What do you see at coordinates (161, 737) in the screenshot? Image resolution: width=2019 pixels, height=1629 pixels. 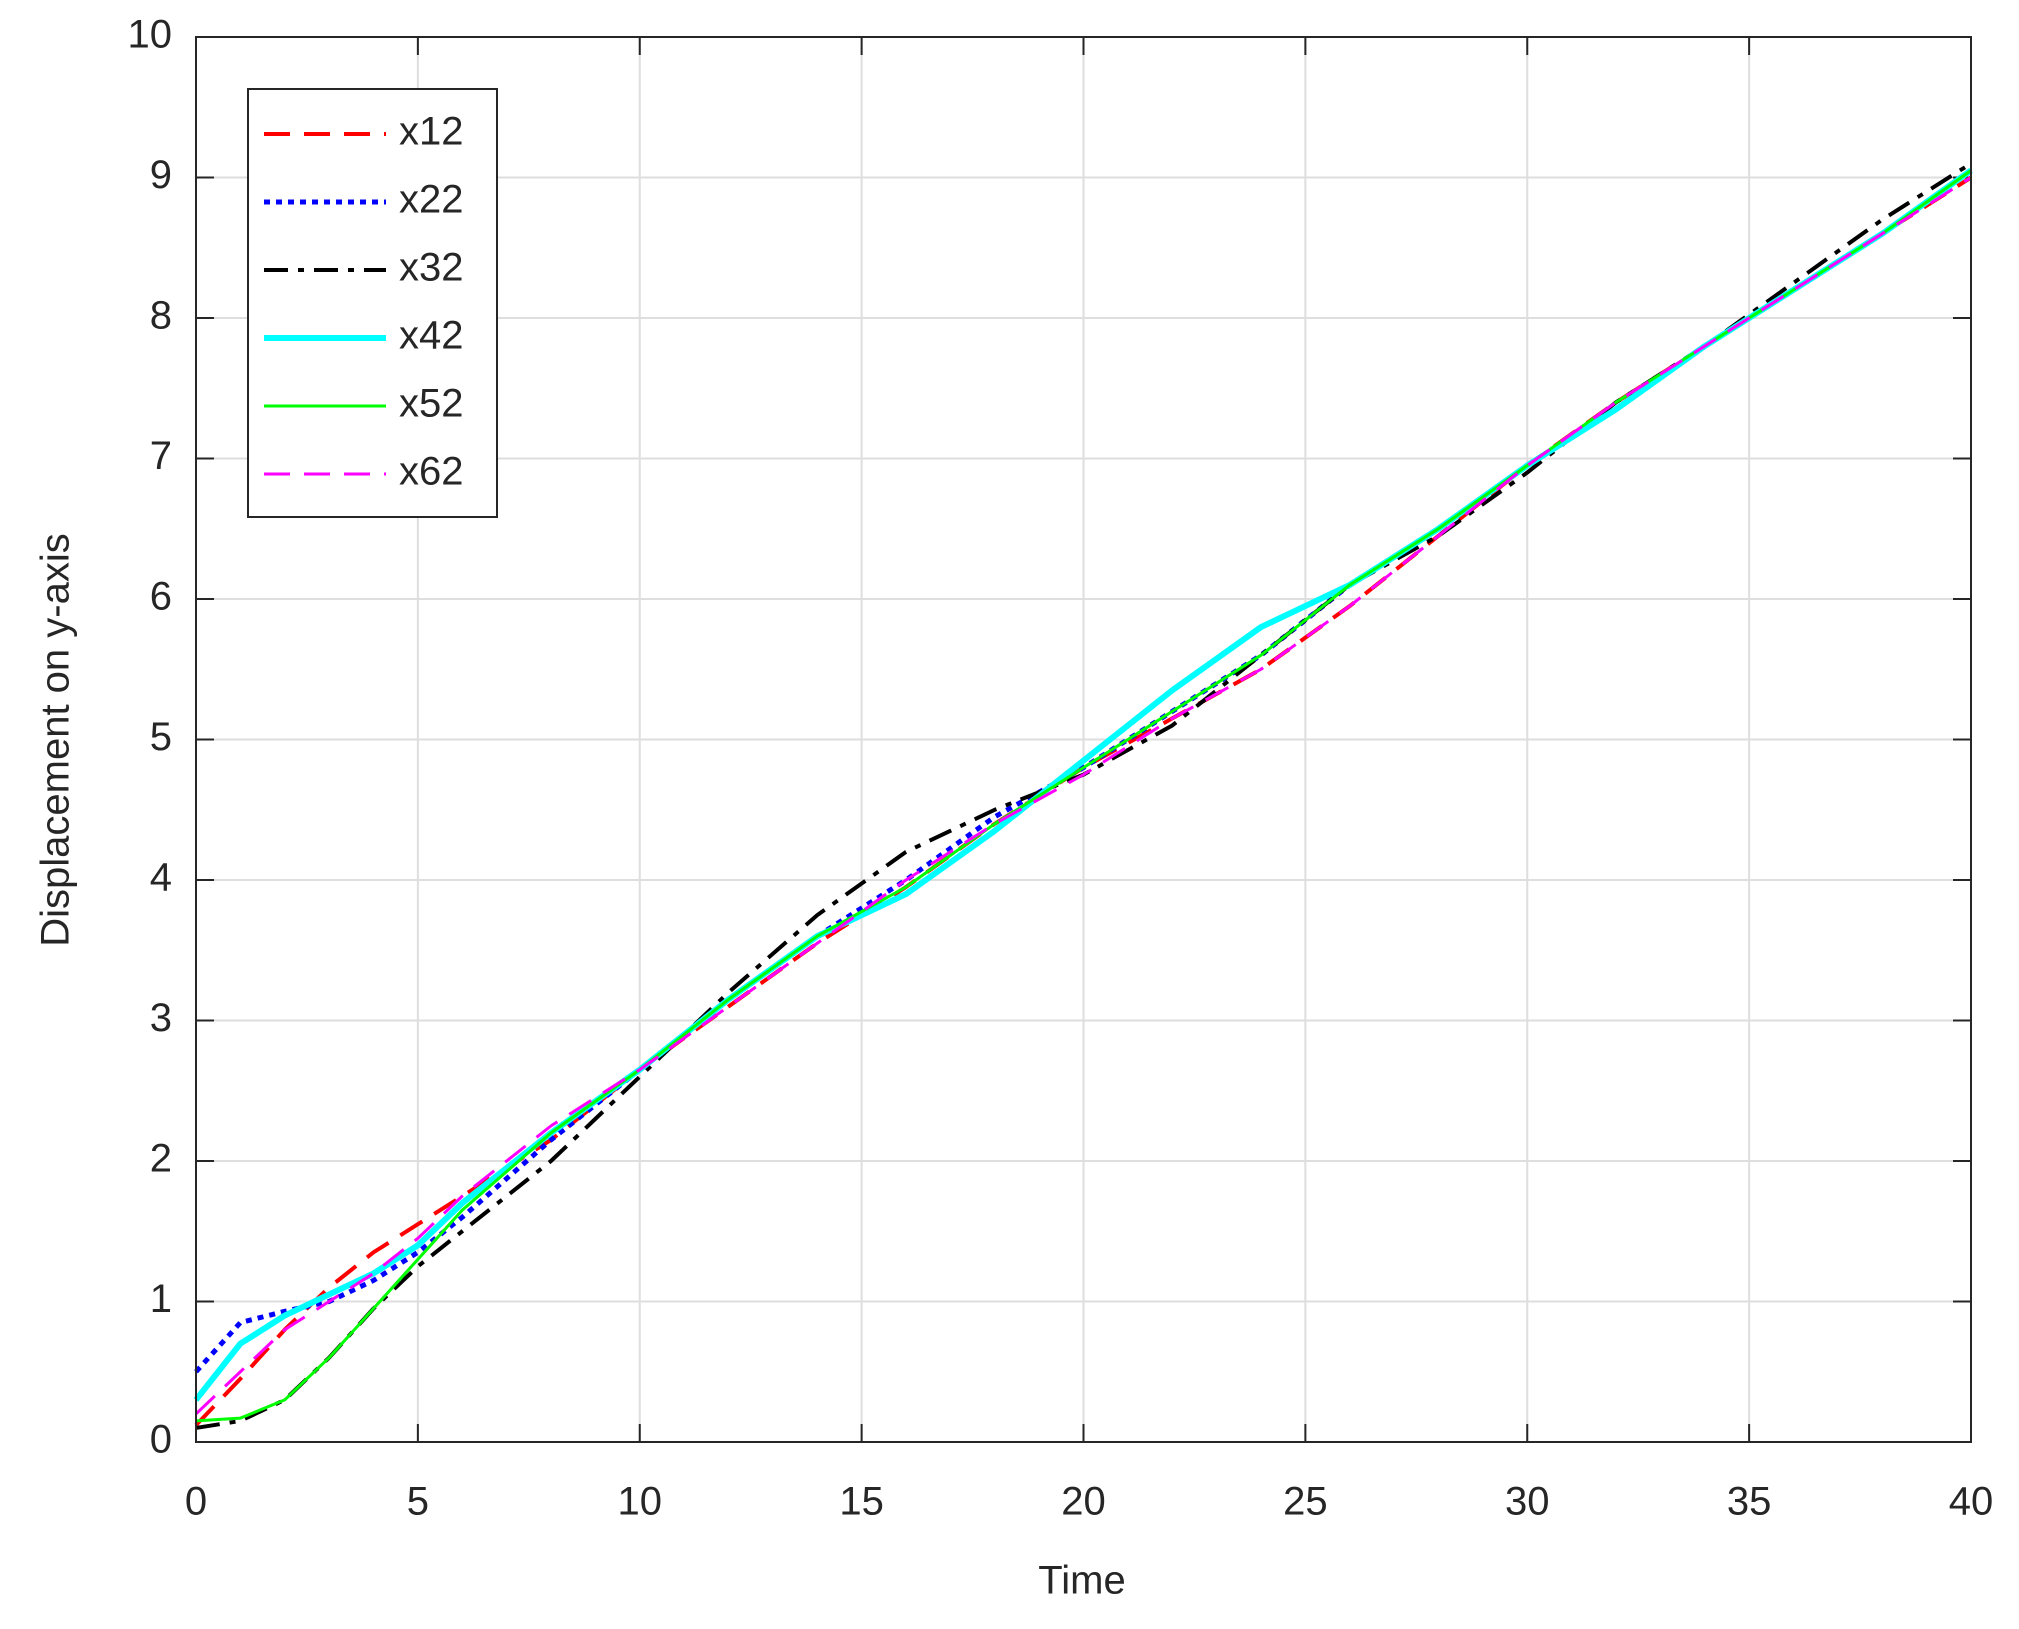 I see `y-tick-label: 5` at bounding box center [161, 737].